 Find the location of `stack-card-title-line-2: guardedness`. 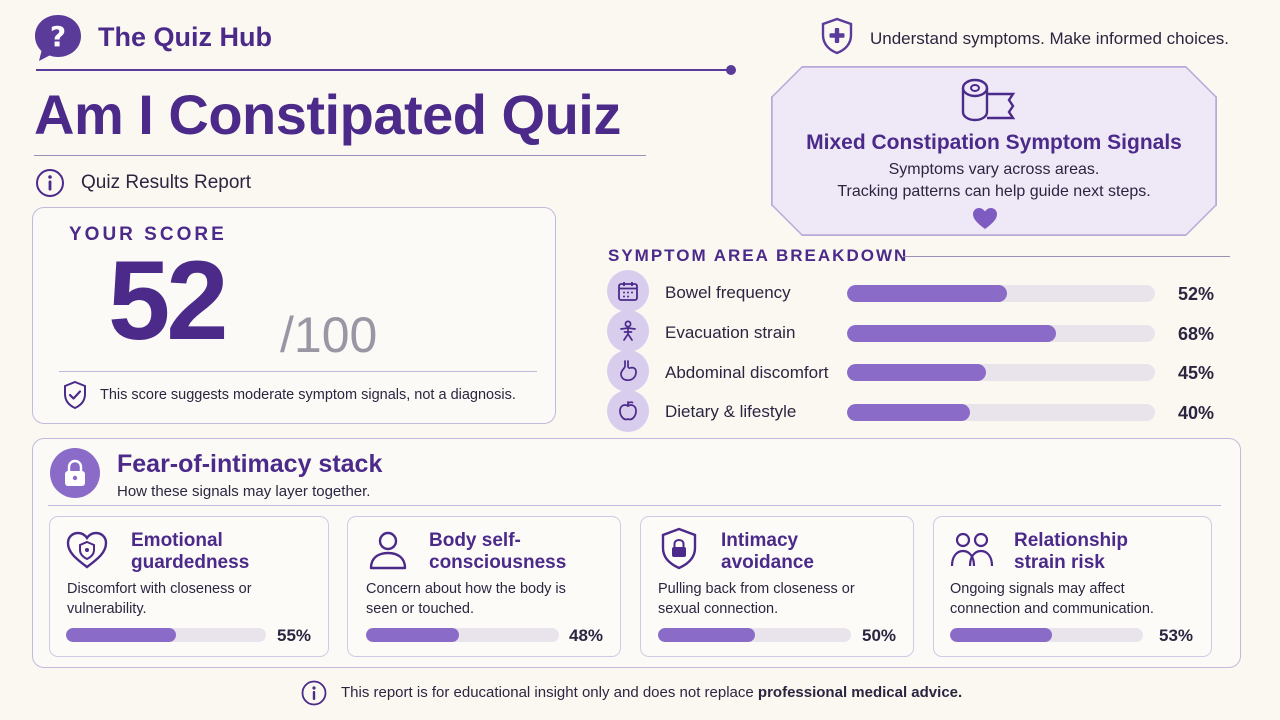

stack-card-title-line-2: guardedness is located at coordinates (190, 562).